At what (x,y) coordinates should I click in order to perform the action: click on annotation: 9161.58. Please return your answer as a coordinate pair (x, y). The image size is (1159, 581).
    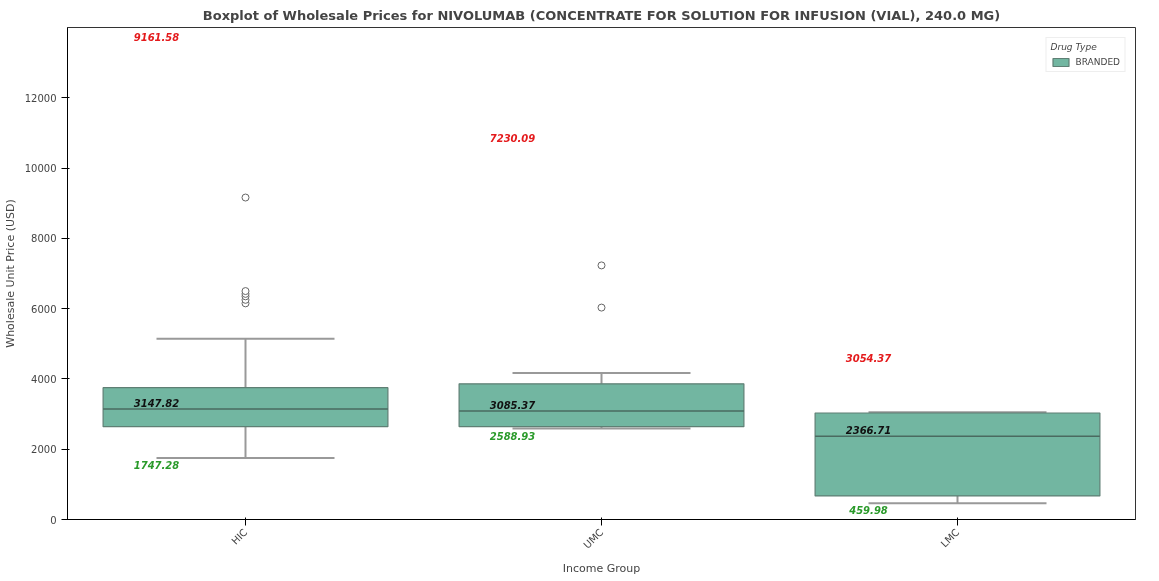
    Looking at the image, I should click on (156, 37).